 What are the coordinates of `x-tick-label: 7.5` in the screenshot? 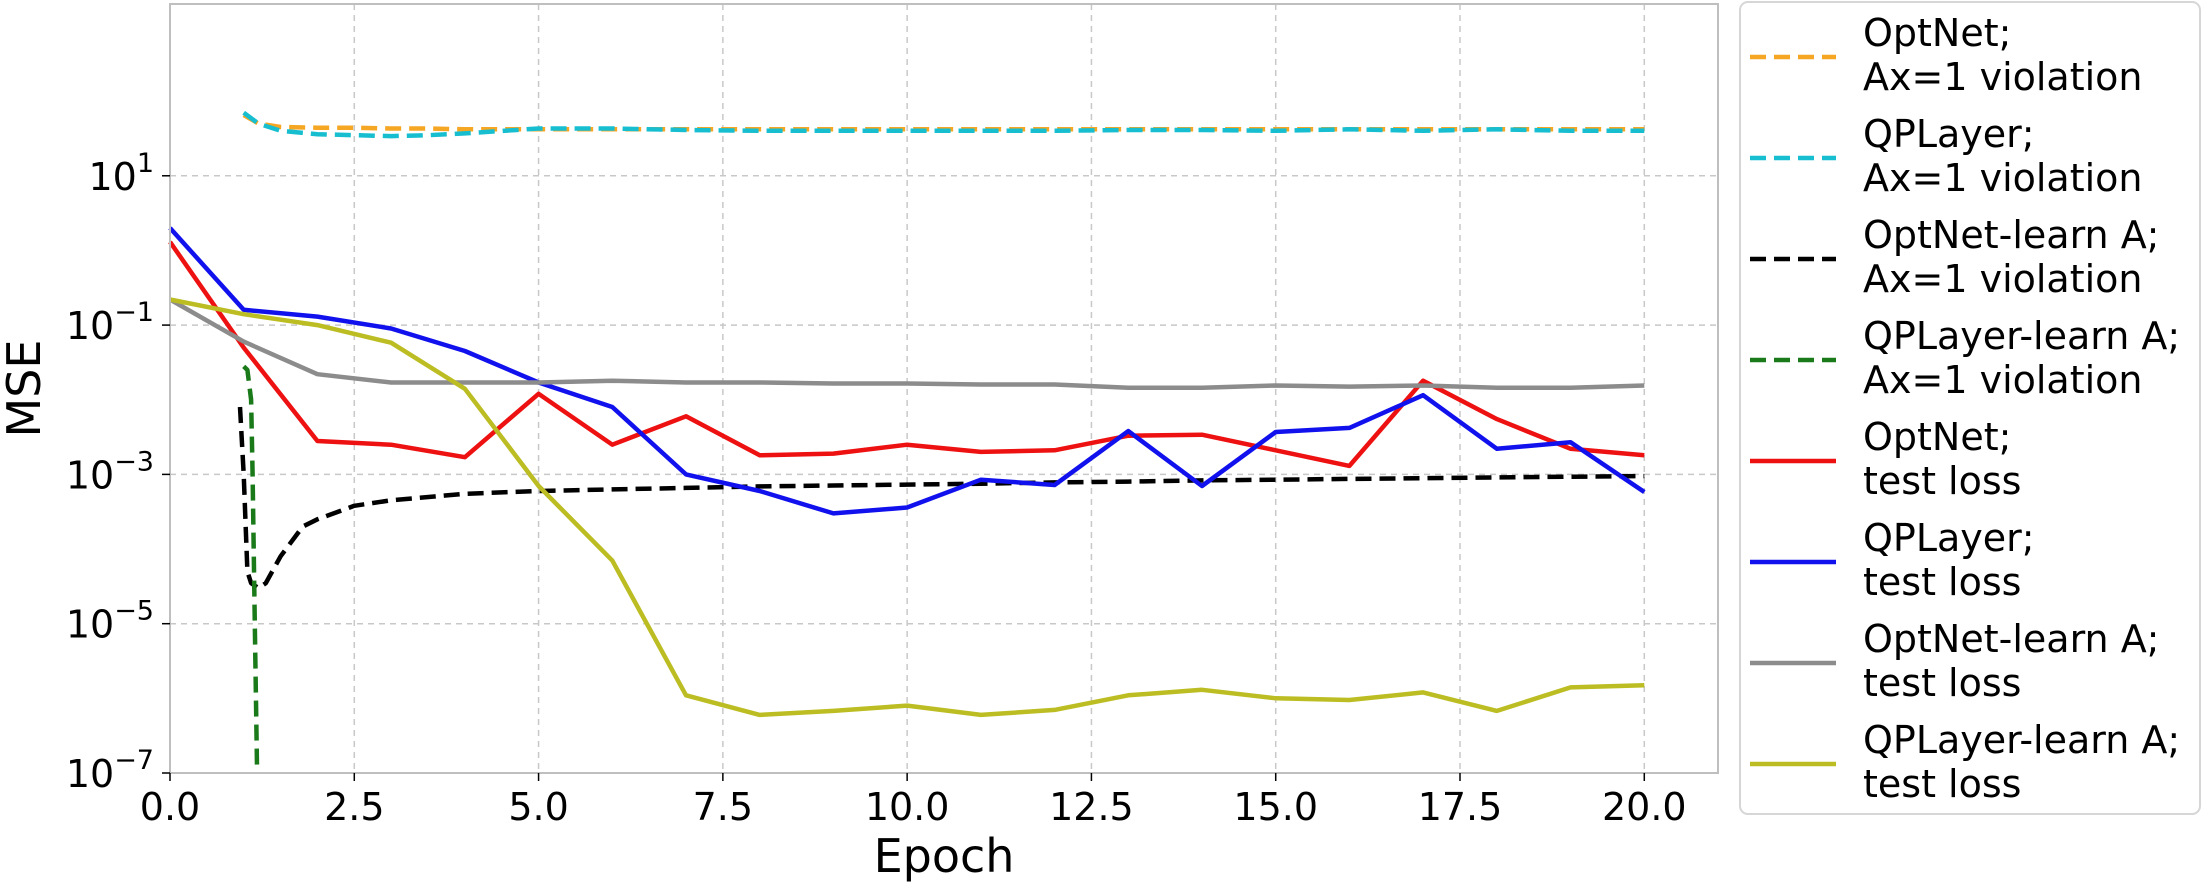 It's located at (723, 807).